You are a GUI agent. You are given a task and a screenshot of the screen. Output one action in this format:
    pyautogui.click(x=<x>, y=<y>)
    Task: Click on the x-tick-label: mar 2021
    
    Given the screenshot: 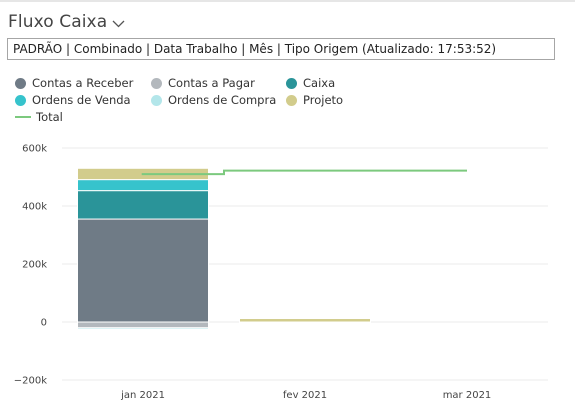 What is the action you would take?
    pyautogui.click(x=467, y=395)
    